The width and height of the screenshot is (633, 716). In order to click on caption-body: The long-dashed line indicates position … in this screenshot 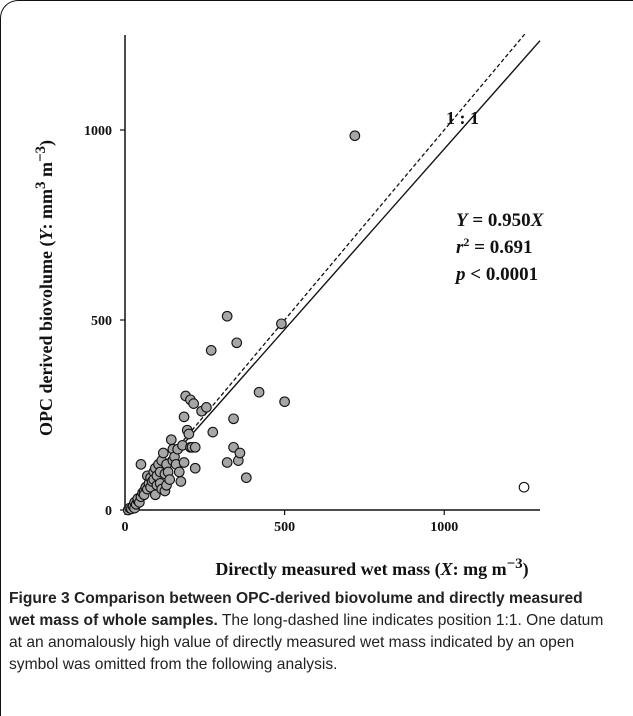, I will do `click(306, 642)`.